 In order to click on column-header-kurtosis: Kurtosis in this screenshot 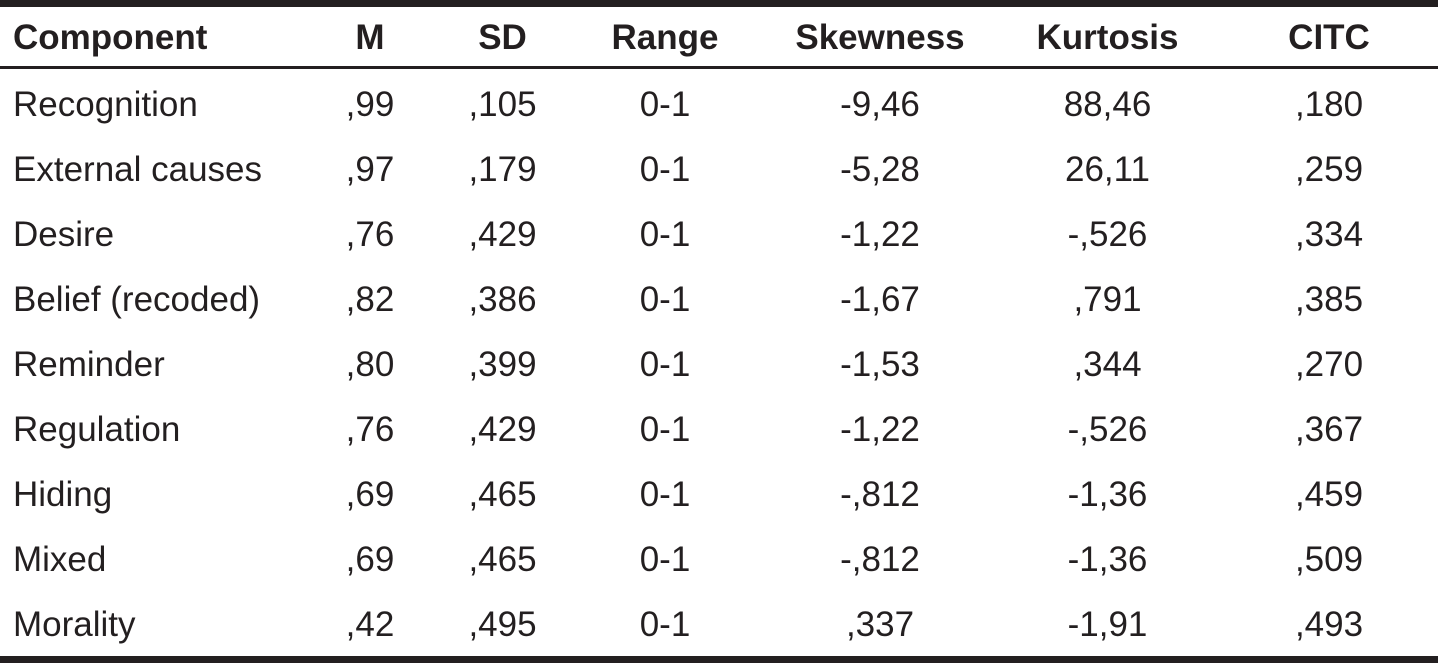, I will do `click(1107, 37)`.